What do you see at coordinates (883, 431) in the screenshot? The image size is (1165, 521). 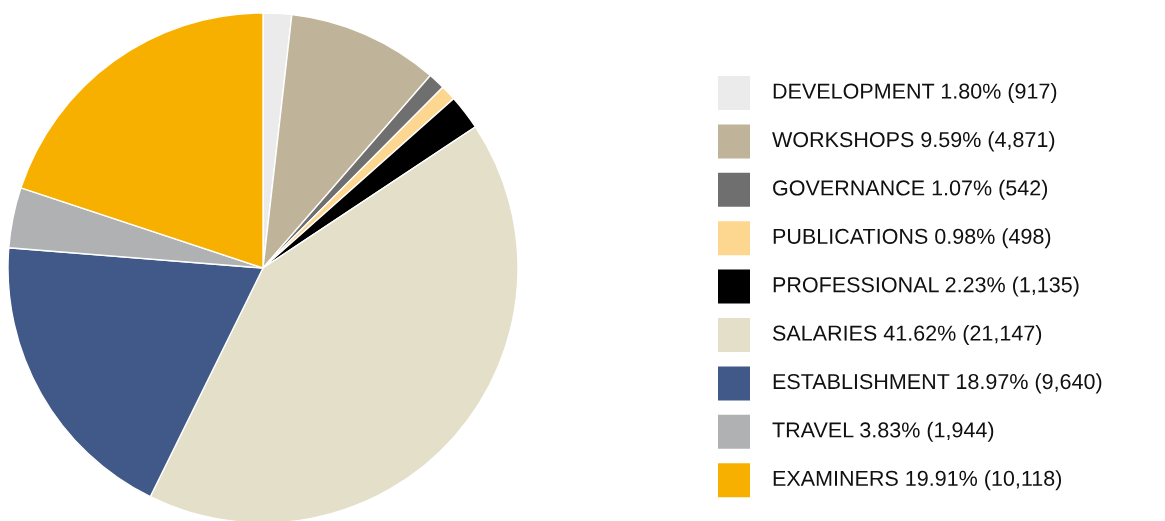 I see `legend-label: TRAVEL 3.83% (1,944)` at bounding box center [883, 431].